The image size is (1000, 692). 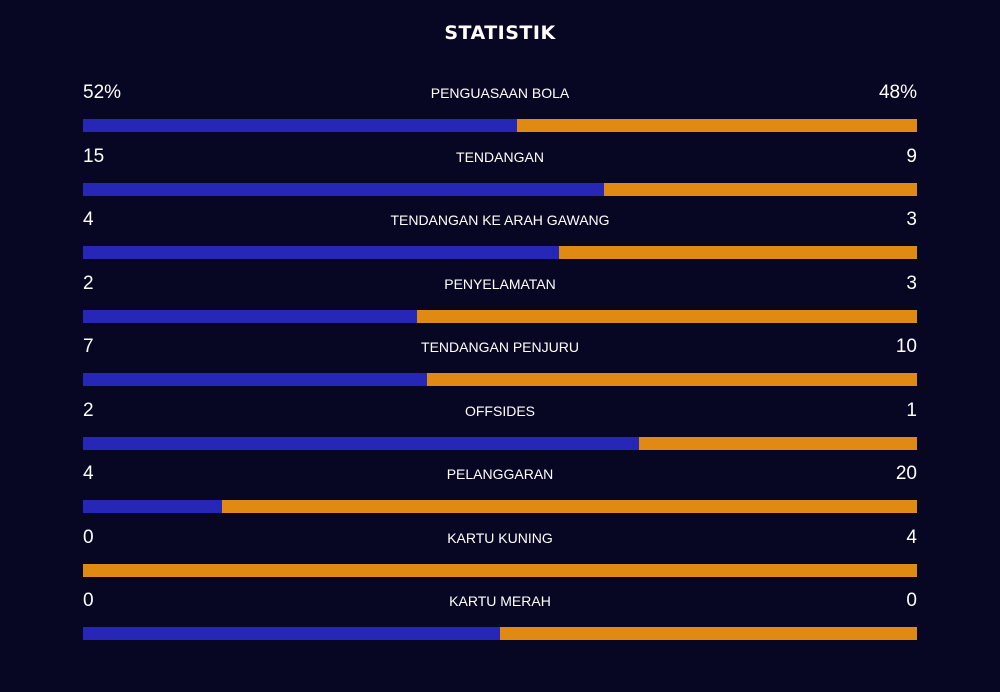 I want to click on stat-label: PENGUASAAN BOLA, so click(x=500, y=93).